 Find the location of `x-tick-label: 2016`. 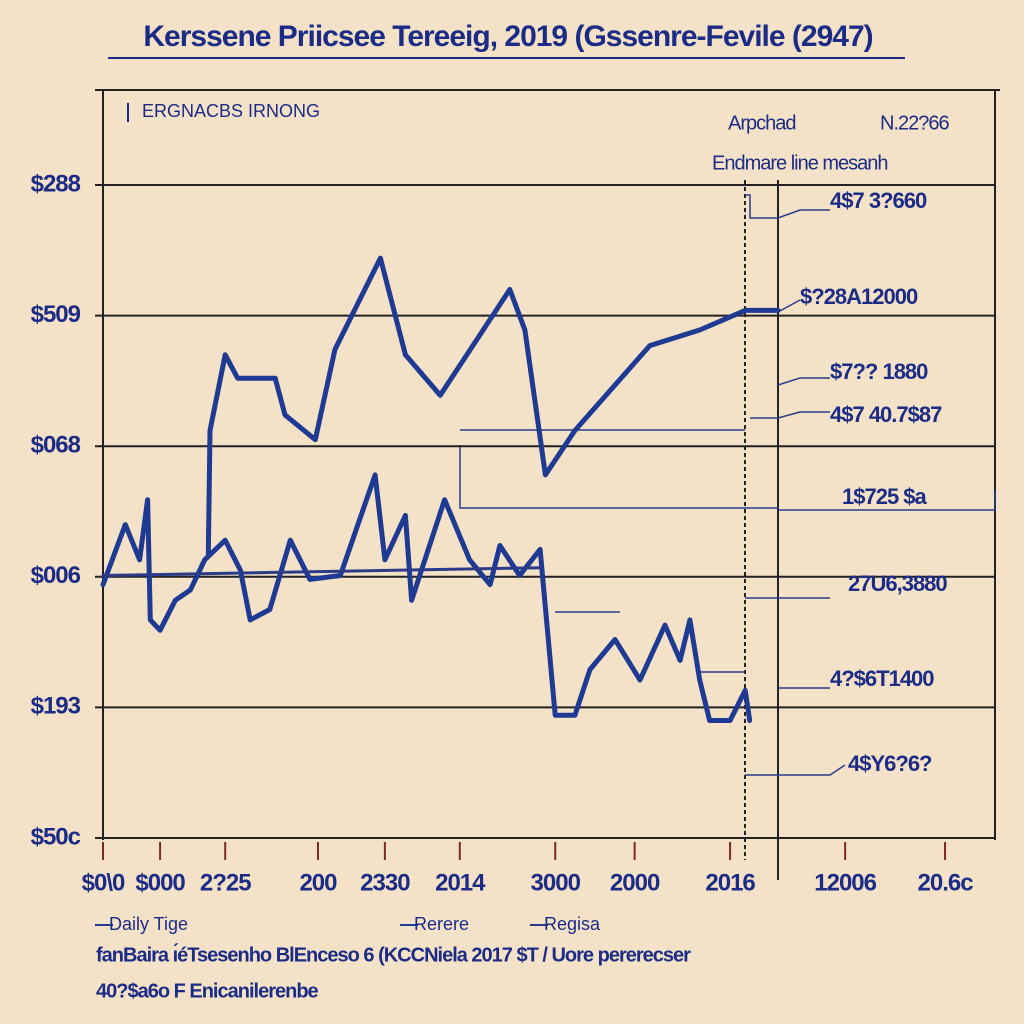

x-tick-label: 2016 is located at coordinates (730, 882).